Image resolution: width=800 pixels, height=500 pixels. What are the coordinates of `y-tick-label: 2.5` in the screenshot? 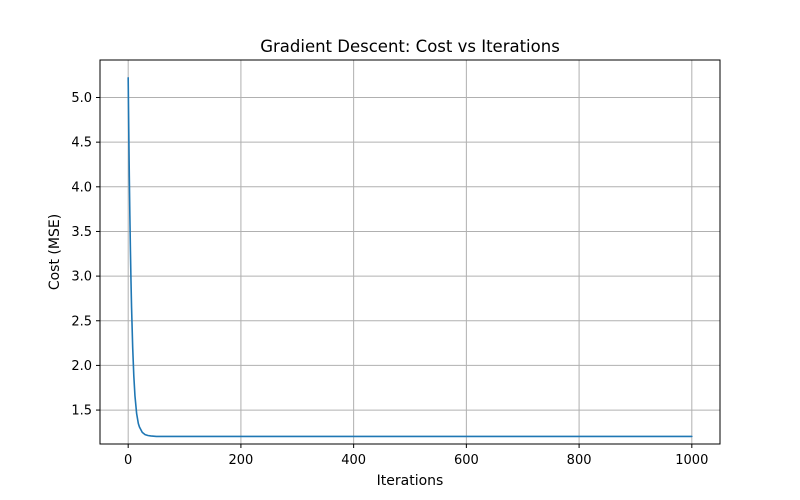 It's located at (81, 321).